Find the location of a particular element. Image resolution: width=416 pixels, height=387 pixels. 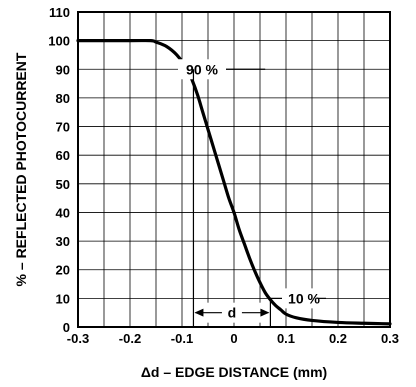

x-tick-labels: -0.3 -0.2 -0.1 0 0.1 0.2 0.3 is located at coordinates (233, 338).